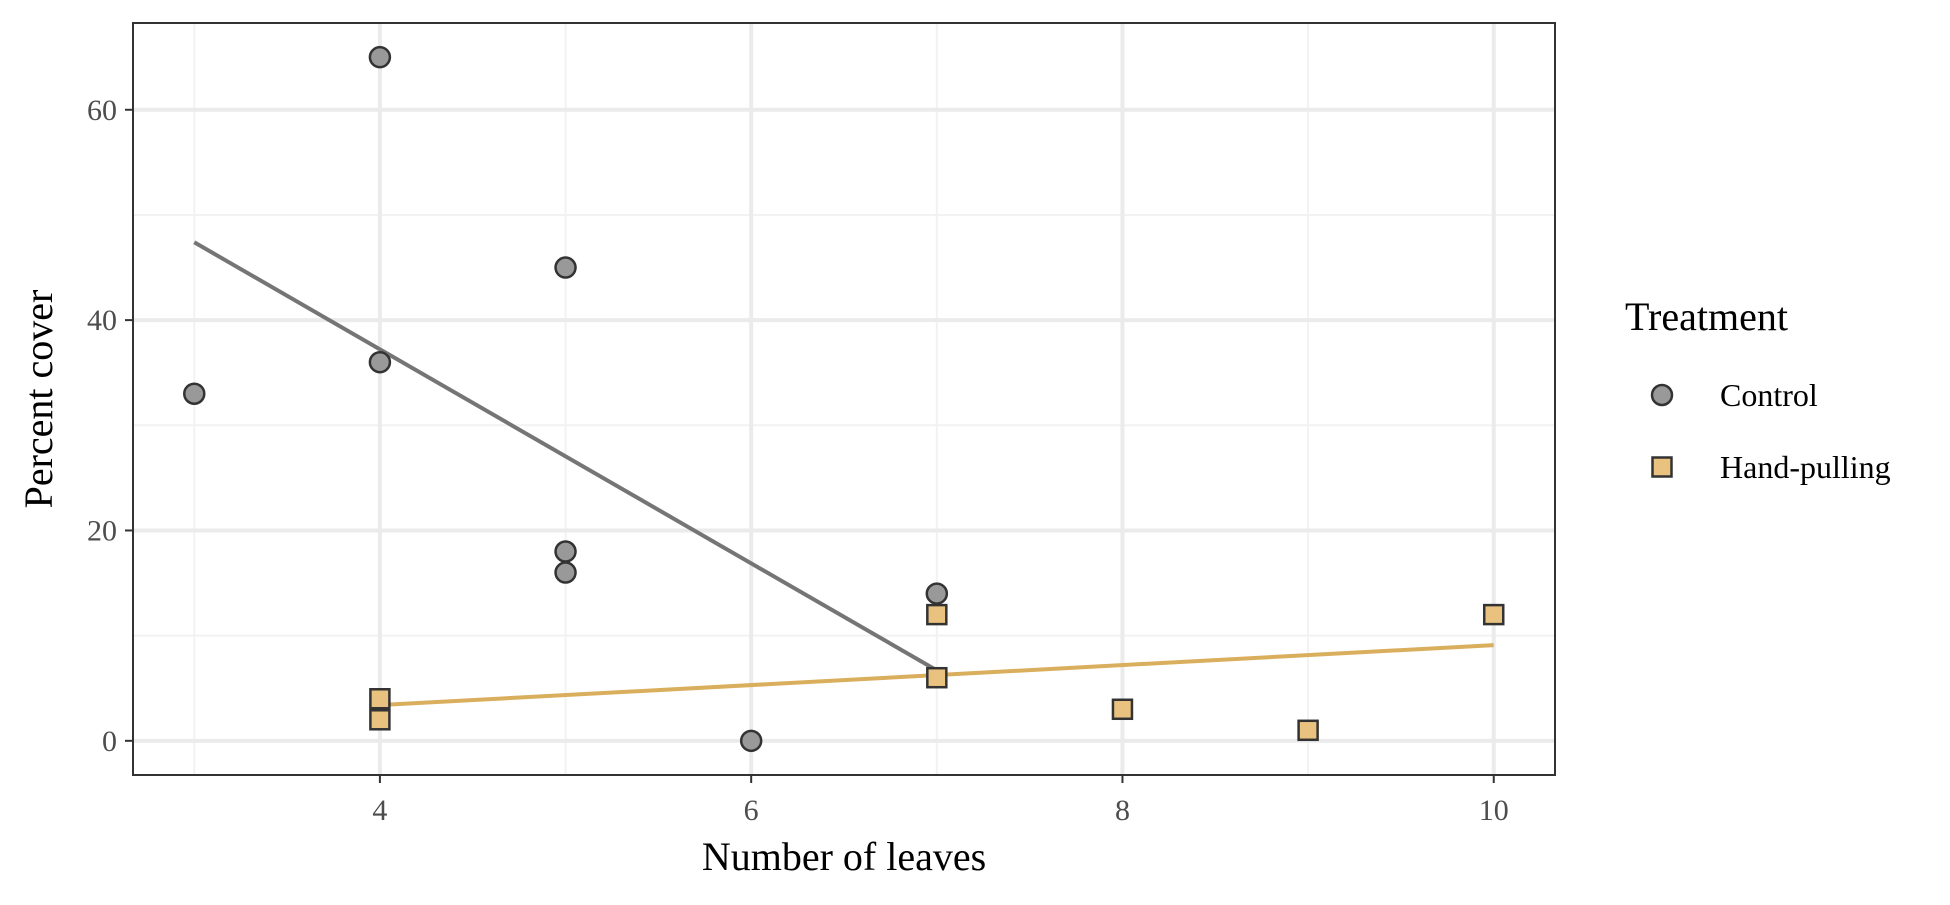 The height and width of the screenshot is (905, 1950). I want to click on x-tick-label: 4, so click(379, 810).